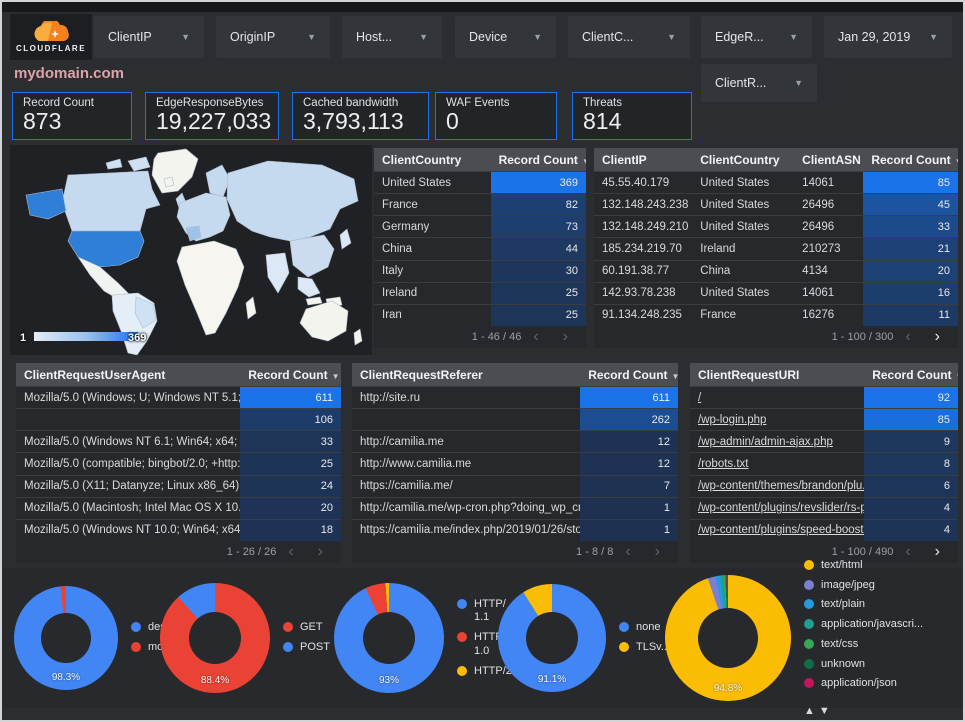 The width and height of the screenshot is (965, 722). I want to click on pagination-range: 1 - 8 / 8, so click(595, 551).